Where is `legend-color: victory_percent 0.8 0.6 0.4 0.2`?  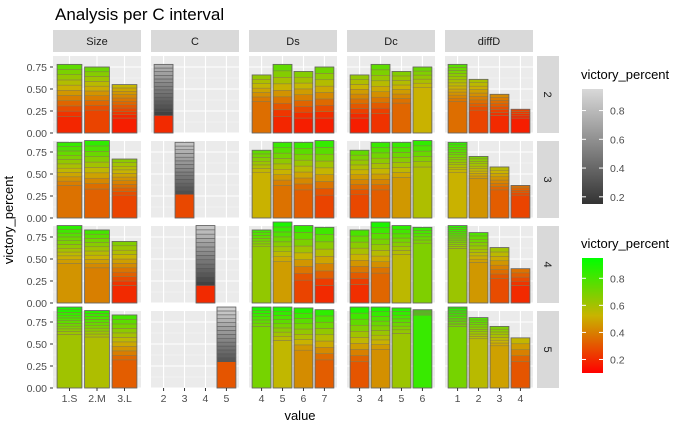
legend-color: victory_percent 0.8 0.6 0.4 0.2 is located at coordinates (625, 304).